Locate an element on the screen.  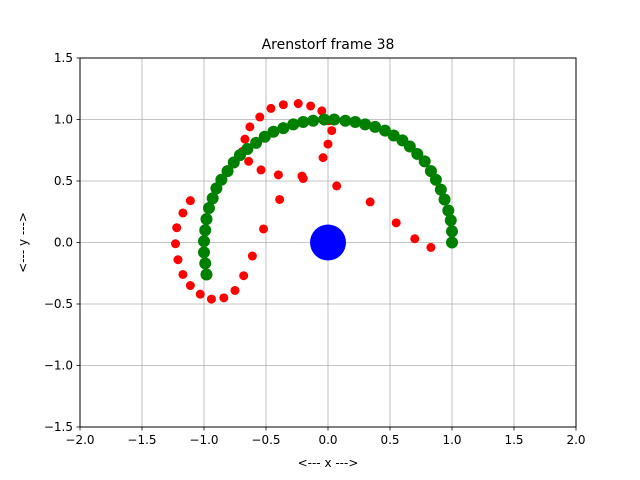
x-axis-label: <--- x ---> is located at coordinates (328, 463).